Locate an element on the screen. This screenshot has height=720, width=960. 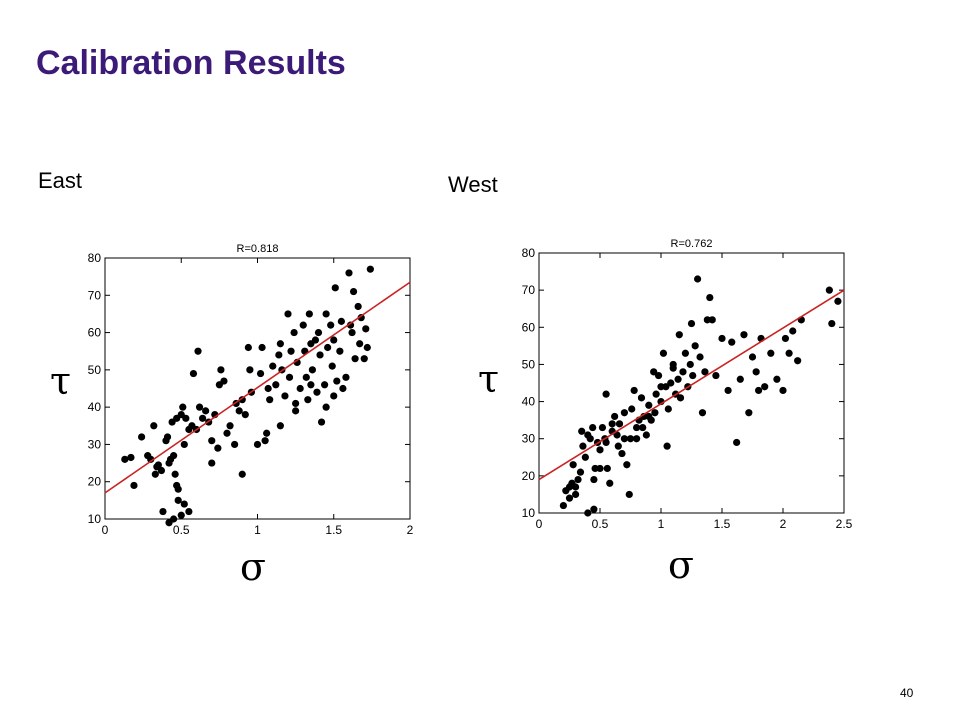
fit-line is located at coordinates (257, 387).